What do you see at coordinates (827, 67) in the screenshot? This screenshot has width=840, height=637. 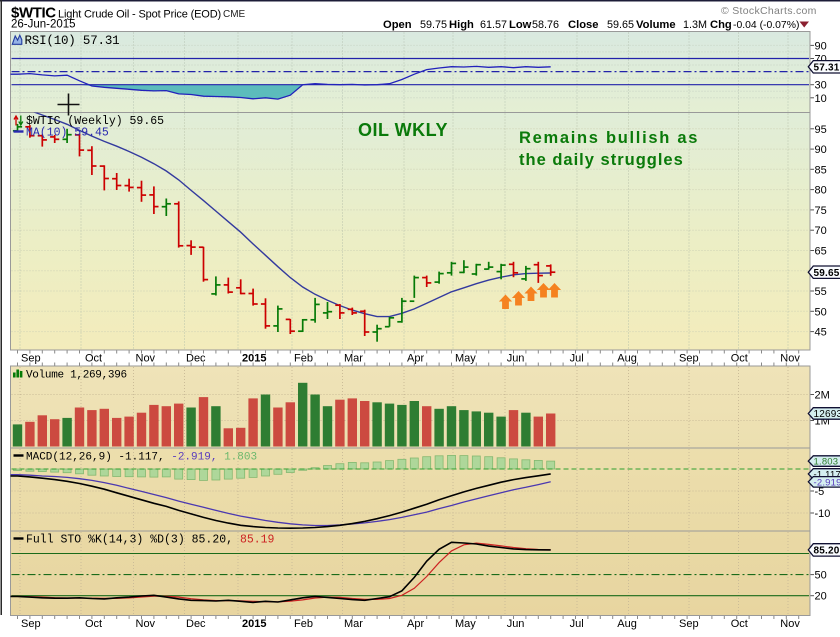 I see `svg-text: 57.31` at bounding box center [827, 67].